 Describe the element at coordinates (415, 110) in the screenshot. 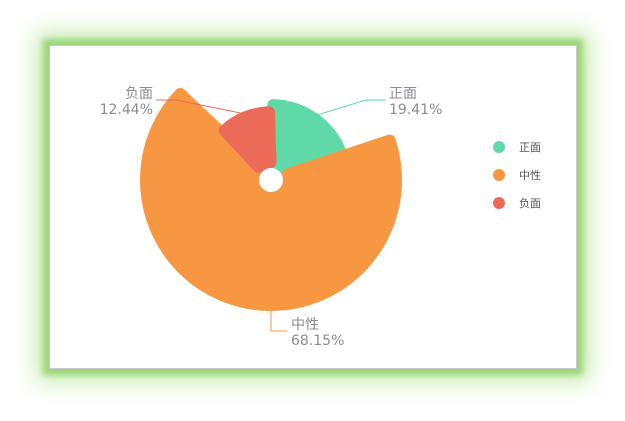

I see `label-percent-positive: 19.41%` at that location.